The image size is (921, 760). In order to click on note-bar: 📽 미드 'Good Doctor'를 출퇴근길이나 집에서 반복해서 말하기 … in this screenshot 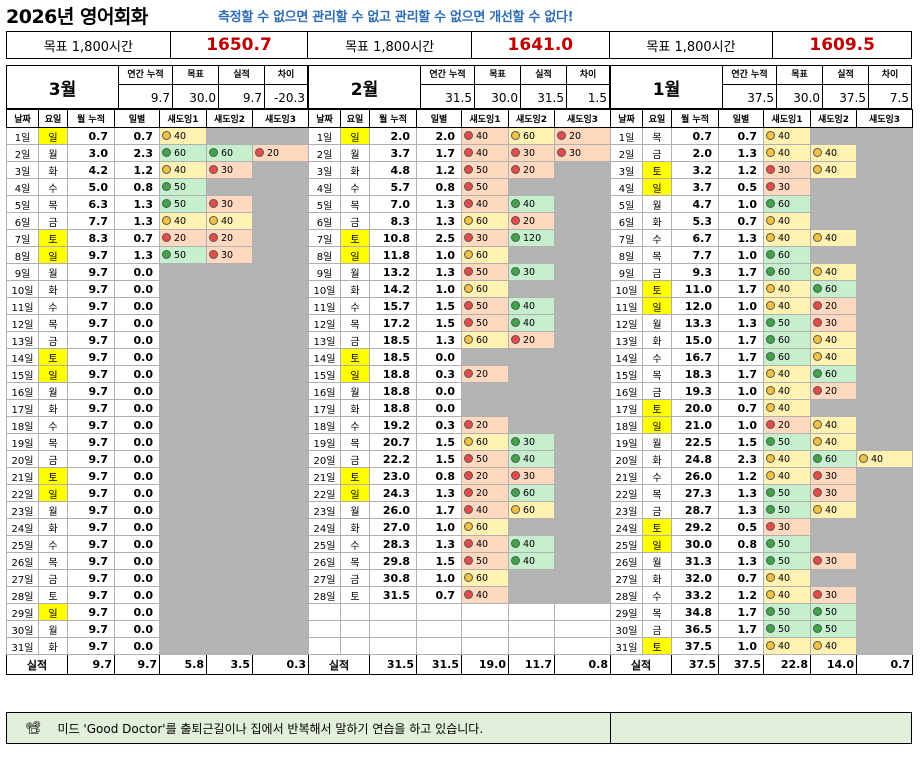, I will do `click(459, 728)`.